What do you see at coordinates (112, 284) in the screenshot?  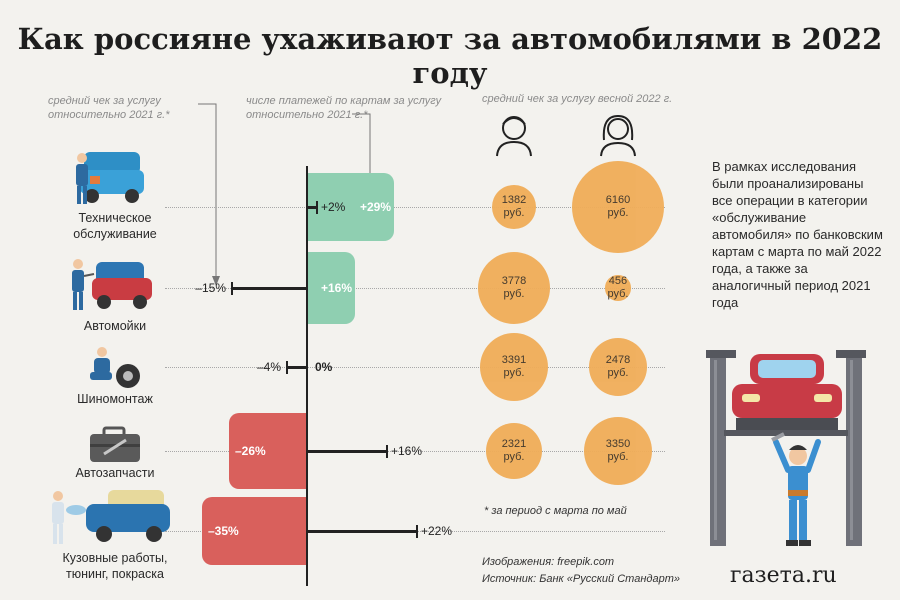 I see `car-wash-icon` at bounding box center [112, 284].